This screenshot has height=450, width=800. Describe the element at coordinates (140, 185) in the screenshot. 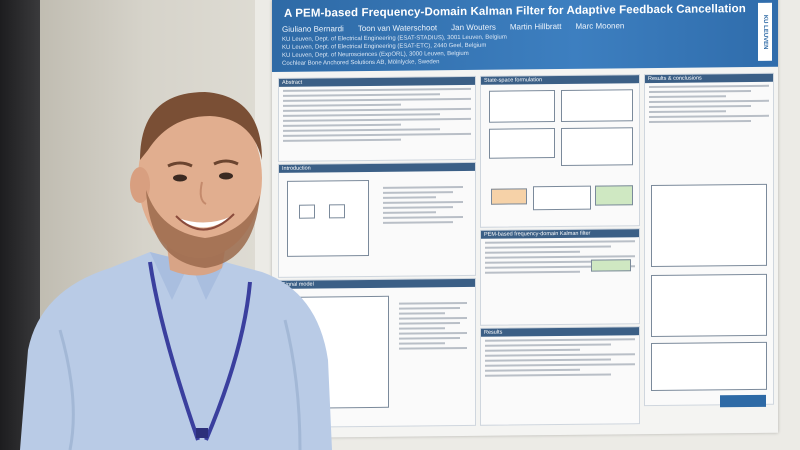

I see `ear` at that location.